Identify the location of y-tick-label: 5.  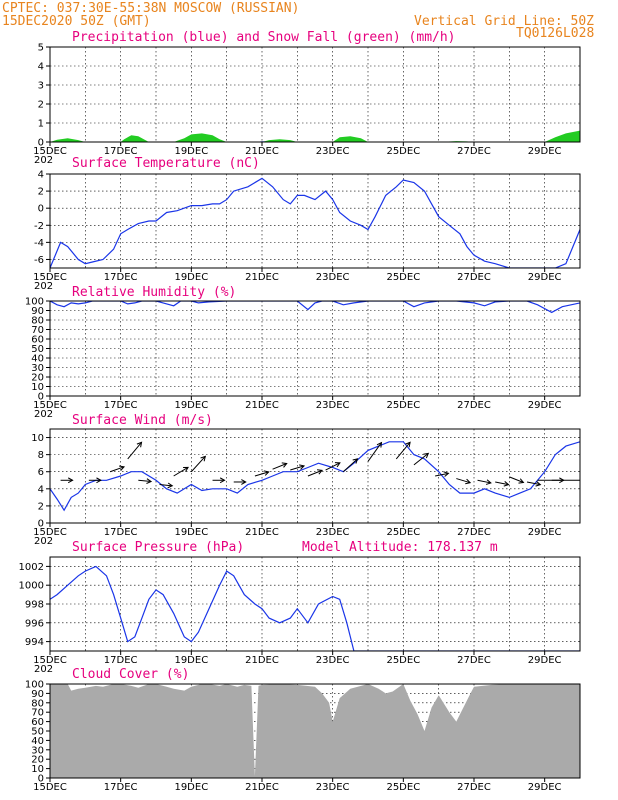
(41, 48).